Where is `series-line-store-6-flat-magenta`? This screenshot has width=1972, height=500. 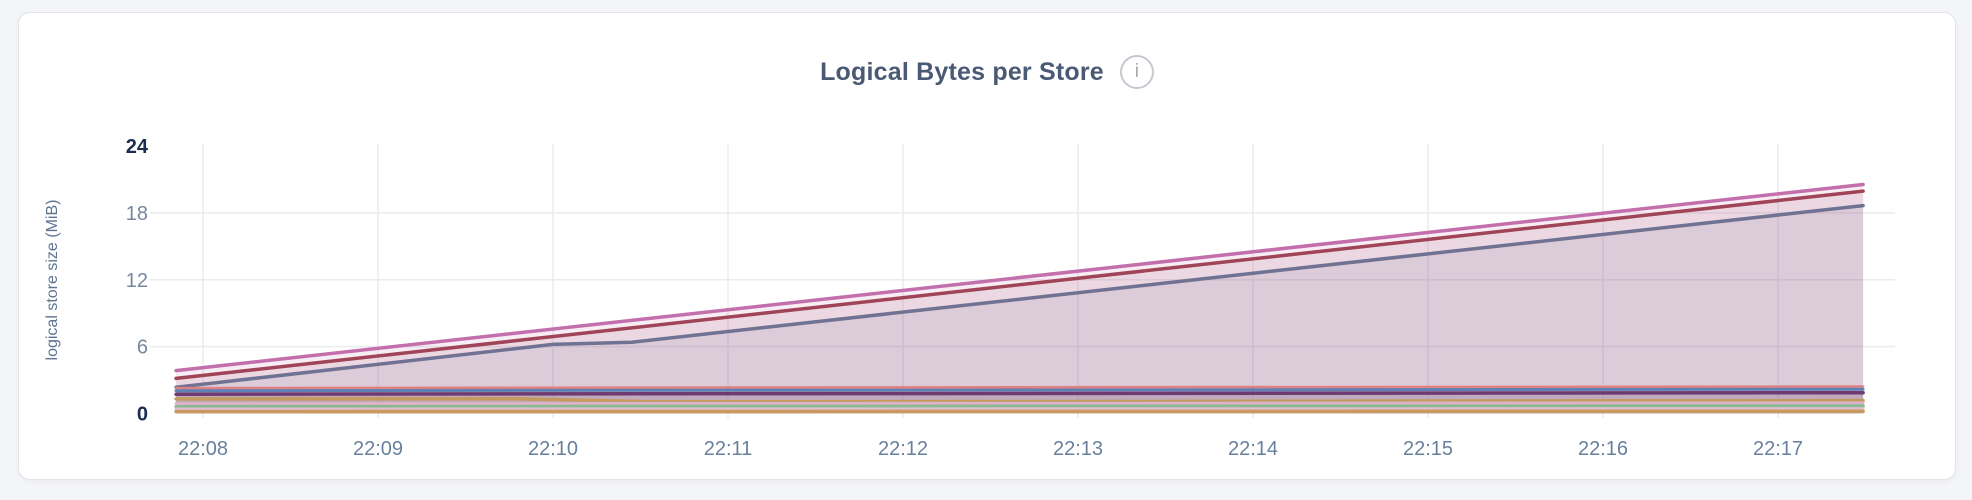
series-line-store-6-flat-magenta is located at coordinates (1019, 393).